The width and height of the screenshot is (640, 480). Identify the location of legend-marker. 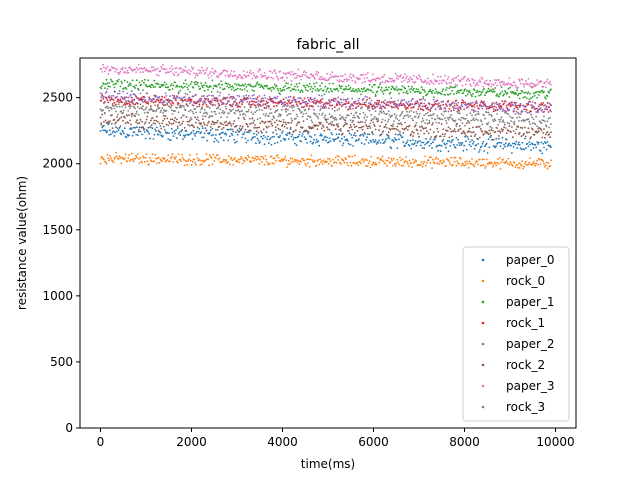
(483, 281).